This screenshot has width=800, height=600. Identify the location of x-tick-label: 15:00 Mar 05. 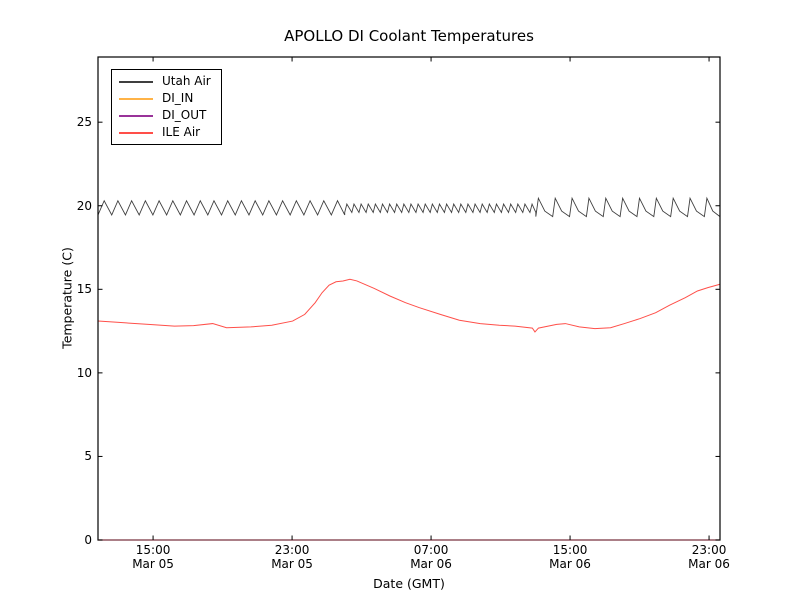
(153, 557).